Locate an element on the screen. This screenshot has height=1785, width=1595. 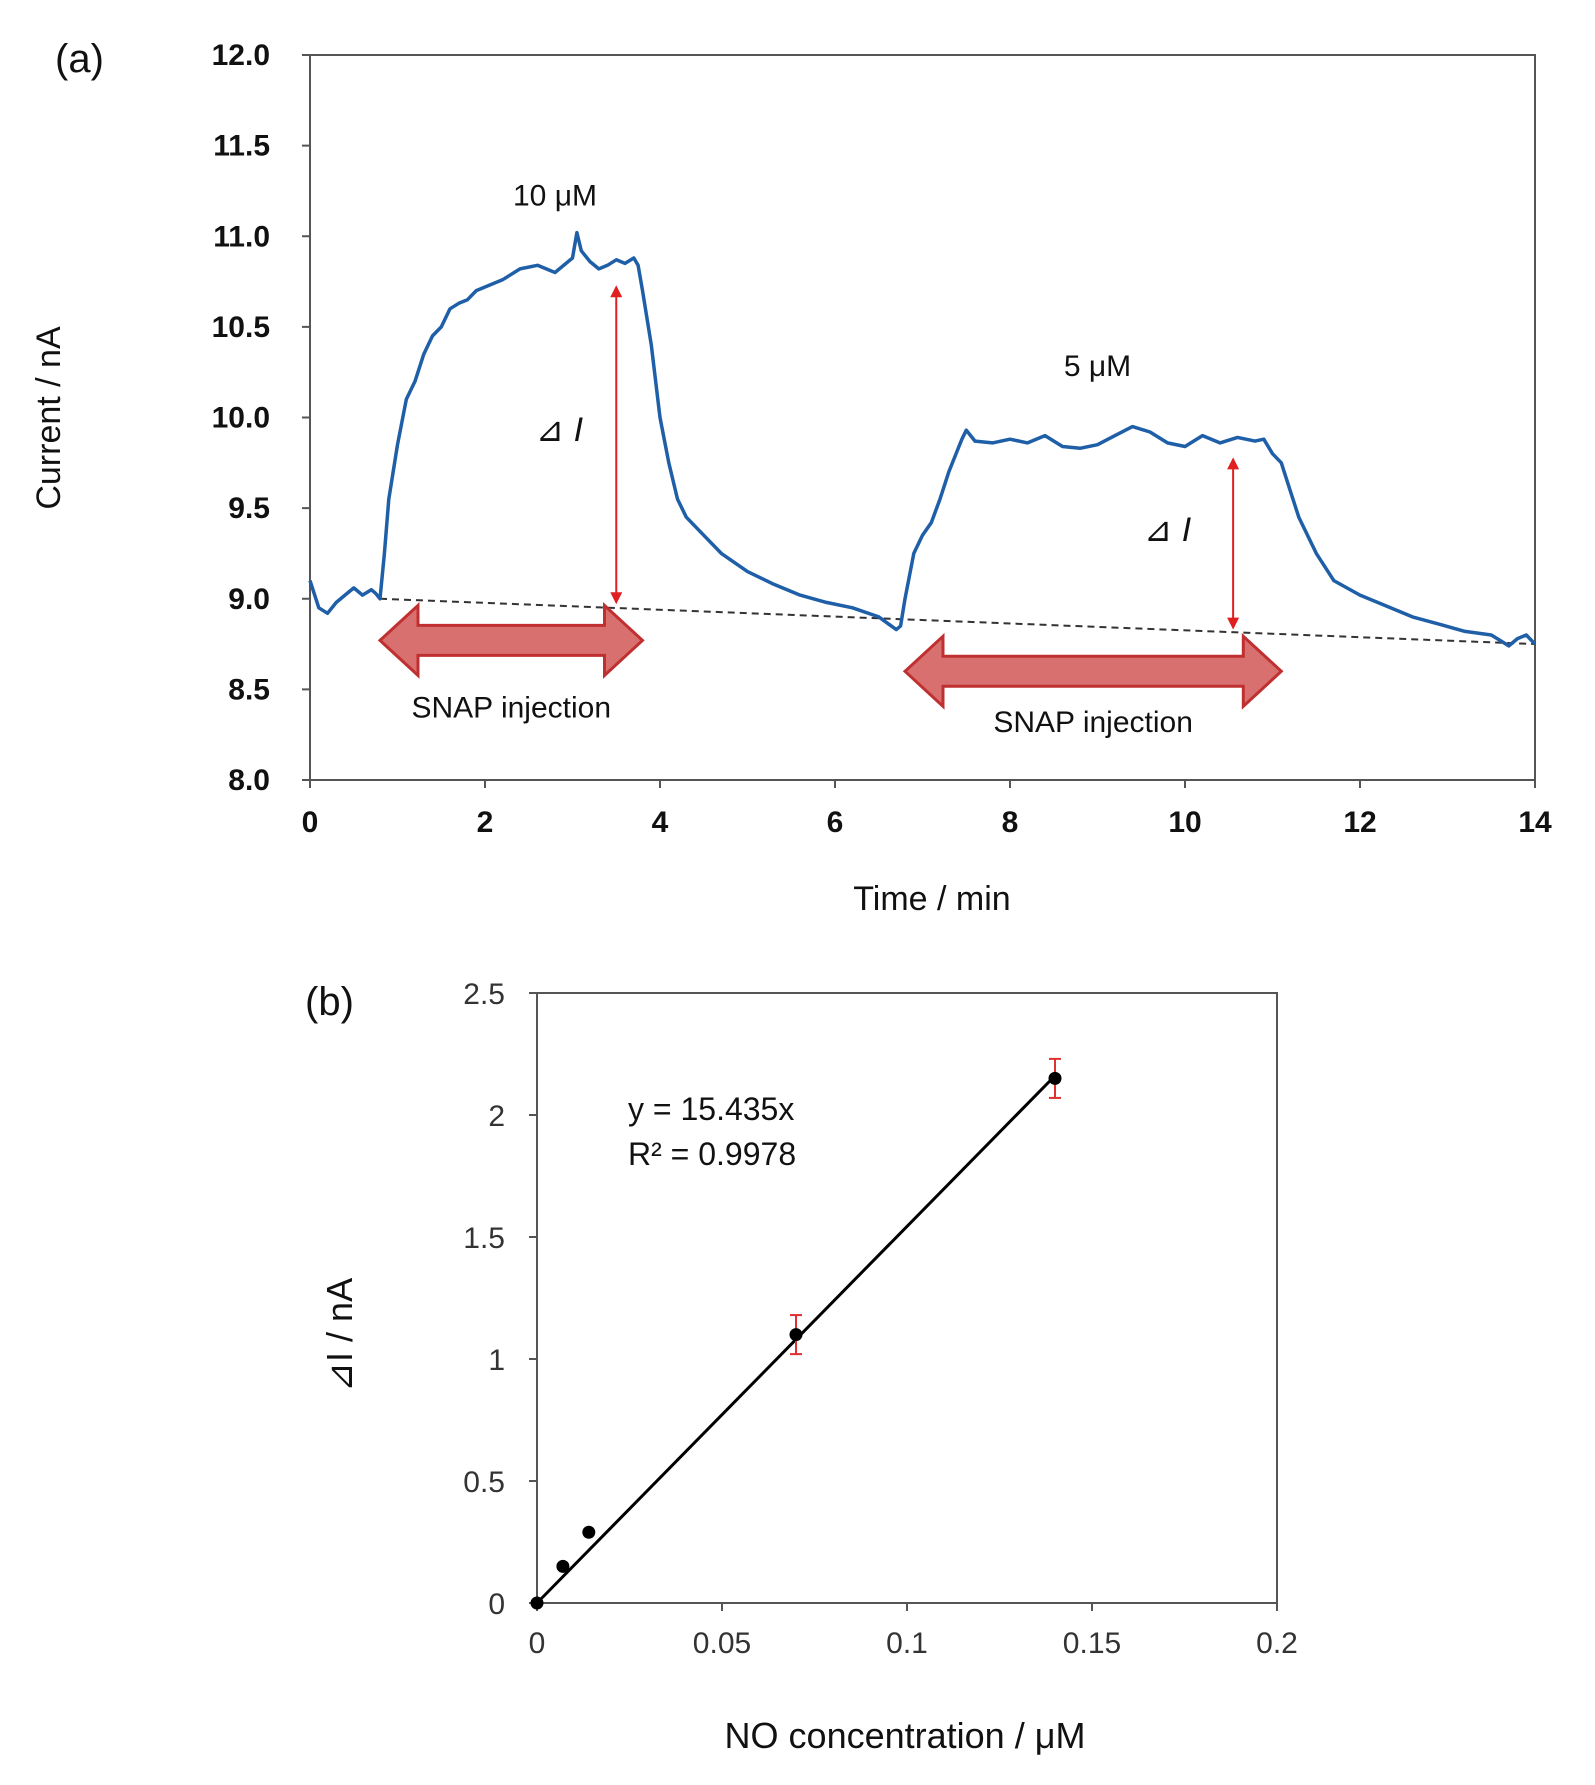
panel-a-y-tick-label: 11.0 is located at coordinates (241, 236).